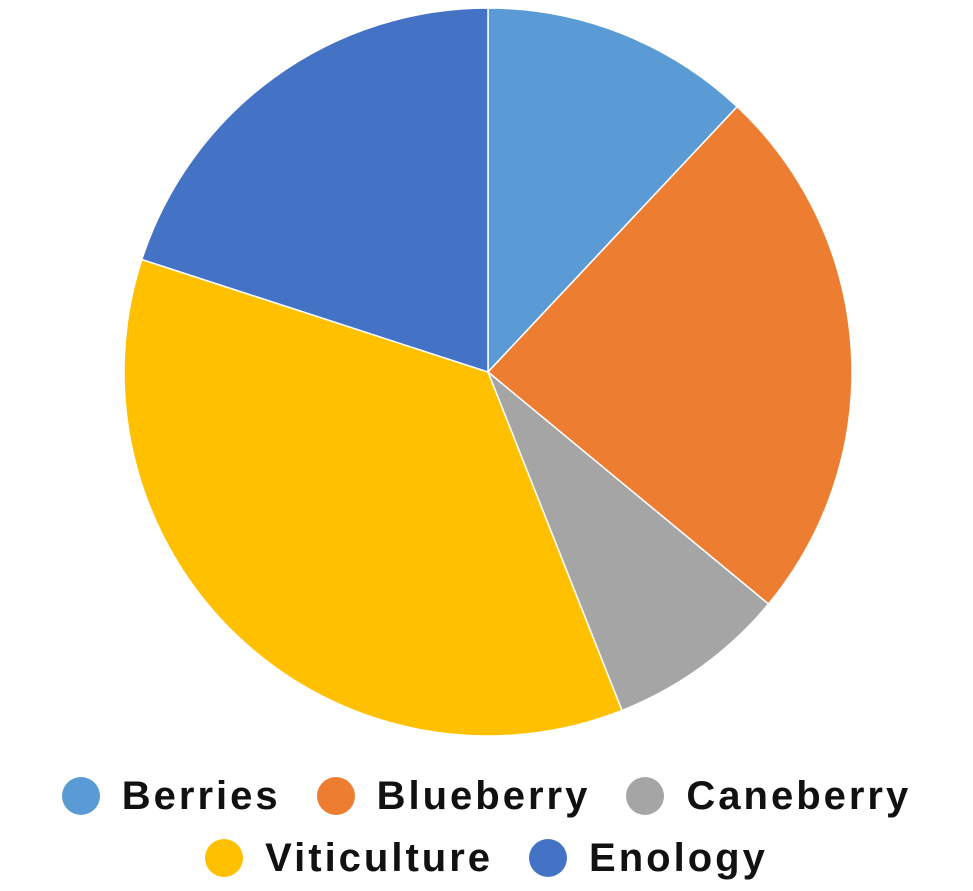 Image resolution: width=973 pixels, height=891 pixels. What do you see at coordinates (678, 857) in the screenshot?
I see `legend-label: Enology` at bounding box center [678, 857].